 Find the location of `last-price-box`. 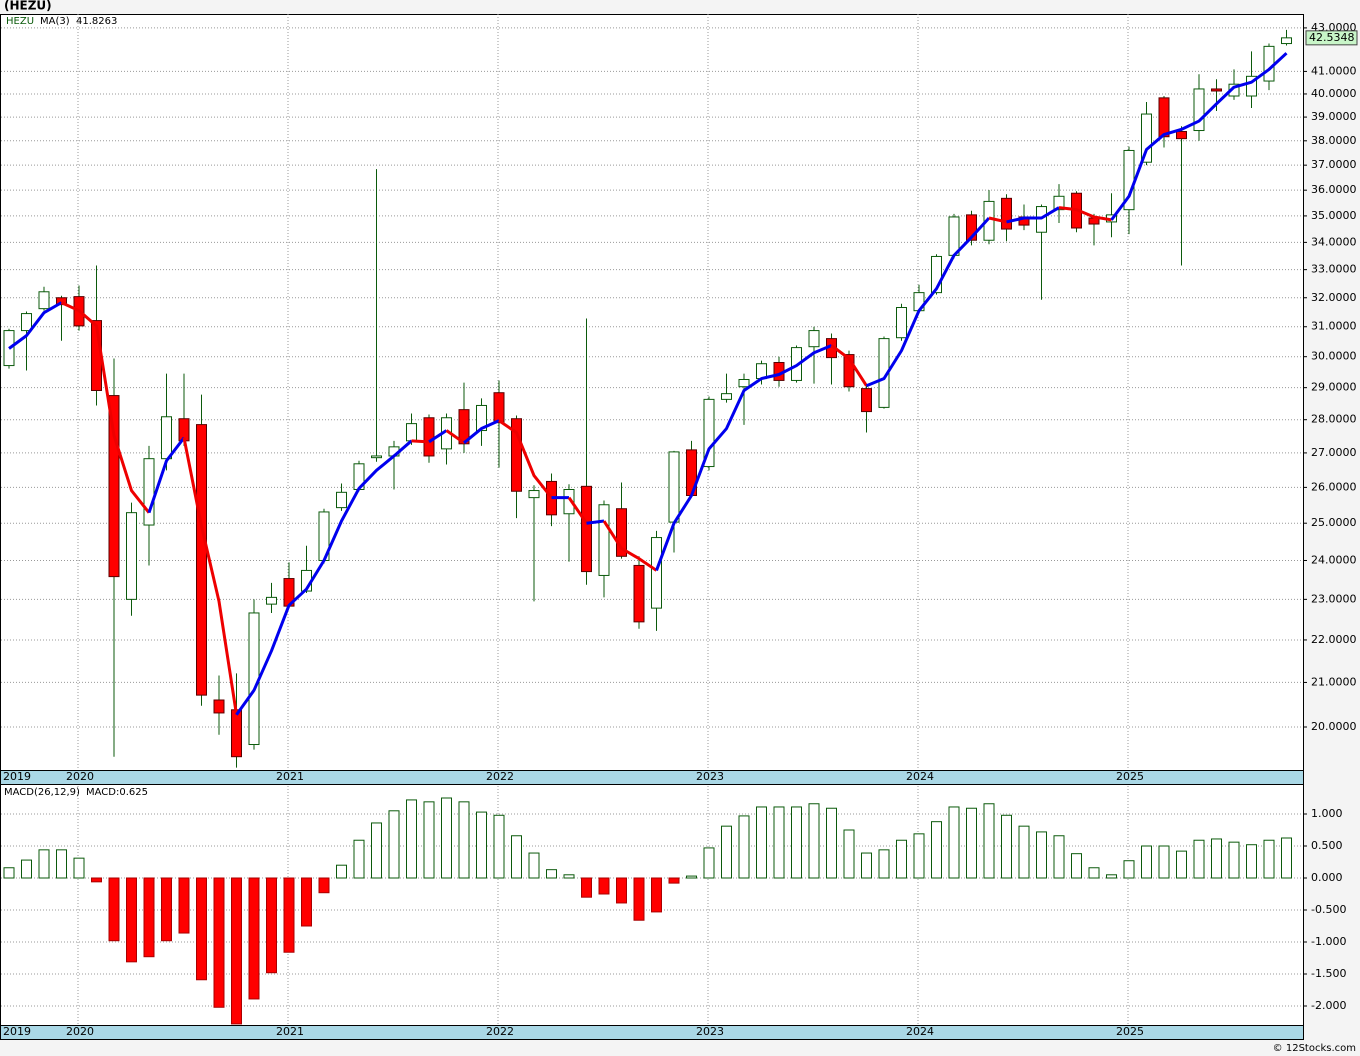

last-price-box is located at coordinates (1331, 38).